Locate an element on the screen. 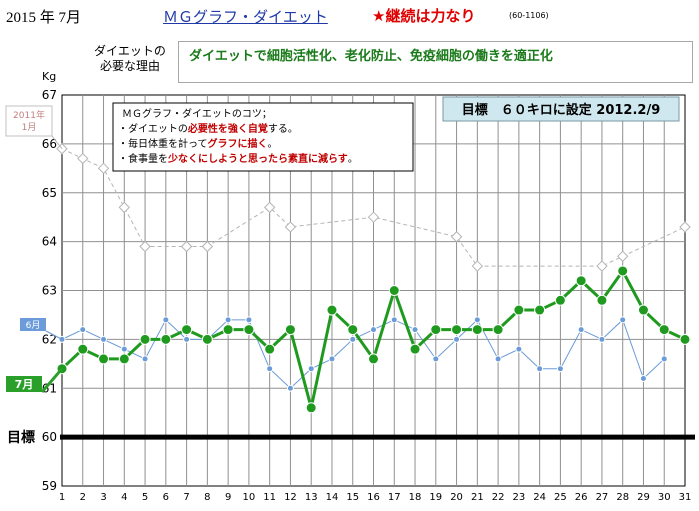 The image size is (699, 511). year-tag-text: 1月 is located at coordinates (29, 127).